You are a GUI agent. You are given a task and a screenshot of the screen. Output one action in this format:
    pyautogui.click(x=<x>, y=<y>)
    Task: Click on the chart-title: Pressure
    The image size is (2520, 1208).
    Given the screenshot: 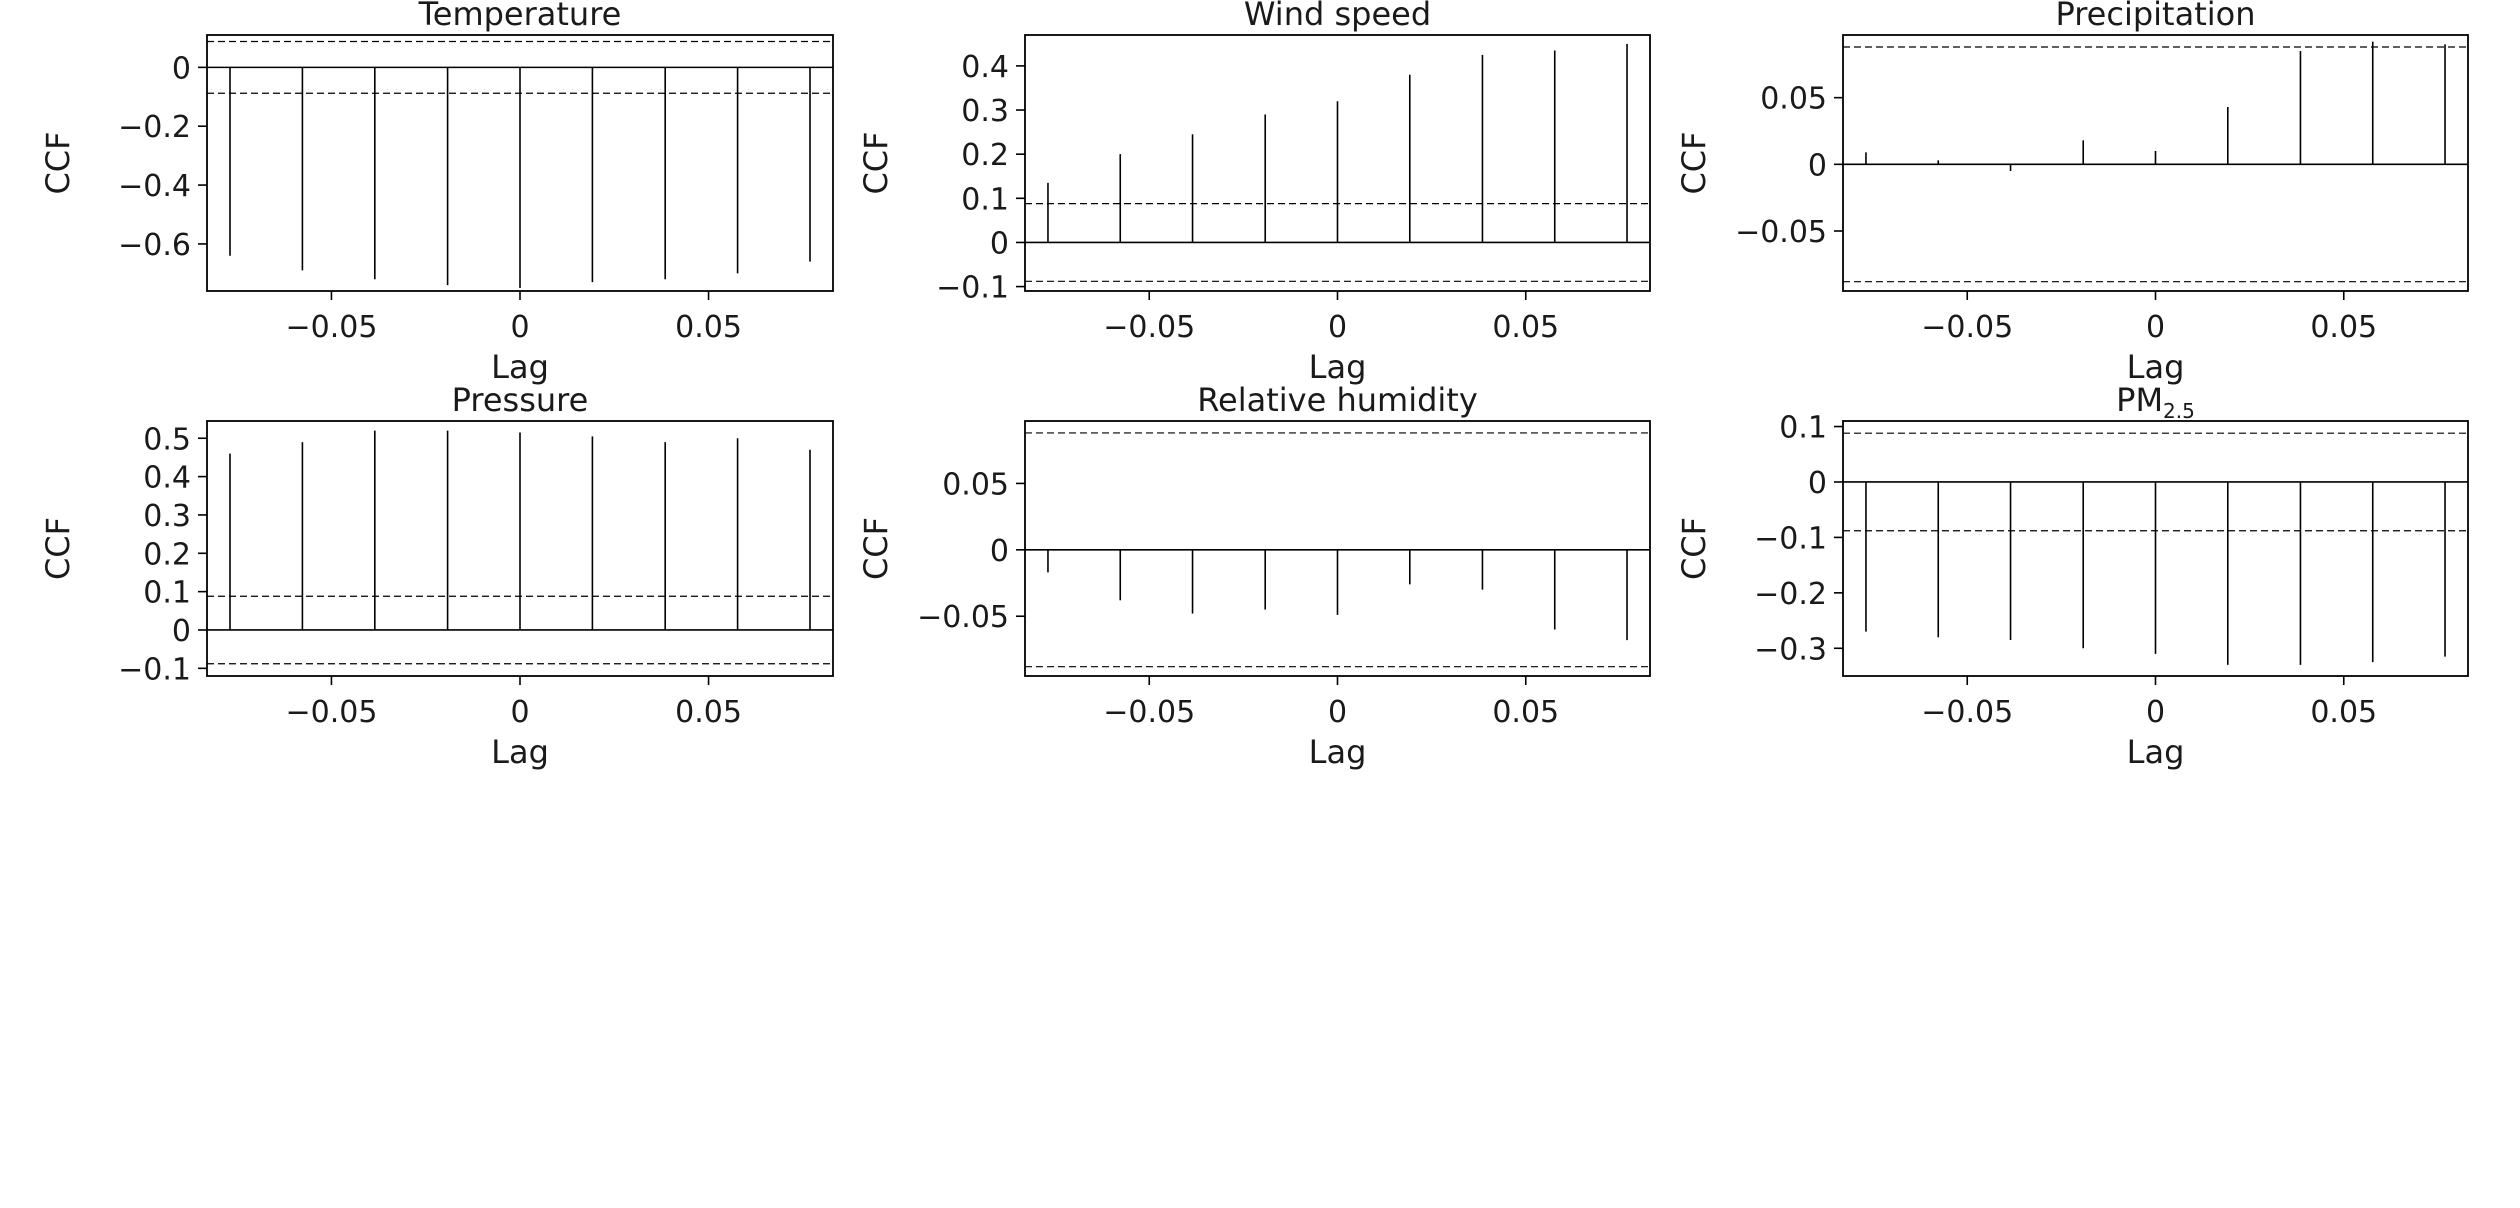 What is the action you would take?
    pyautogui.click(x=520, y=400)
    